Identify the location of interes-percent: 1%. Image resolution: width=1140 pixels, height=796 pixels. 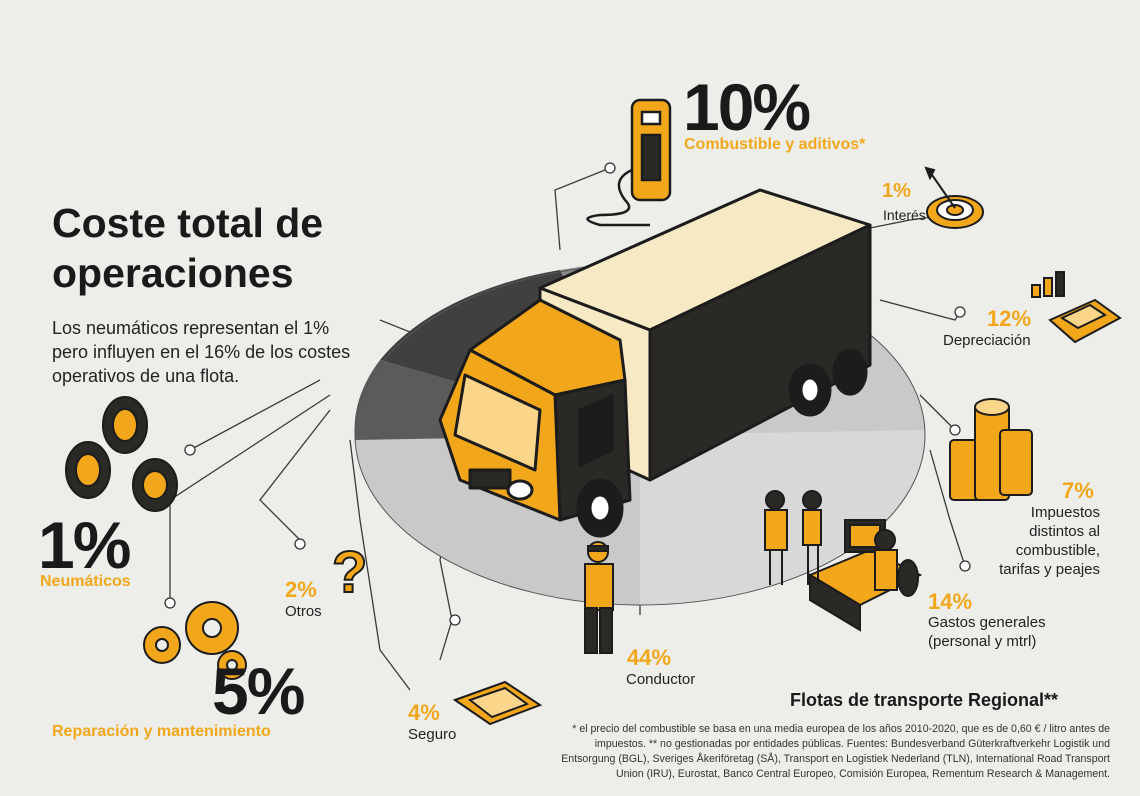
(896, 191).